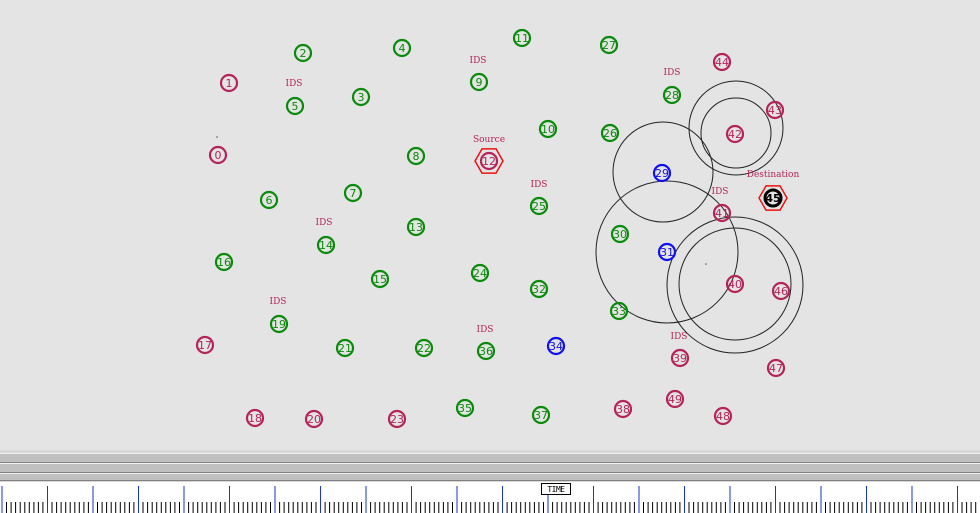 The height and width of the screenshot is (513, 980). What do you see at coordinates (424, 348) in the screenshot?
I see `node-22: 22` at bounding box center [424, 348].